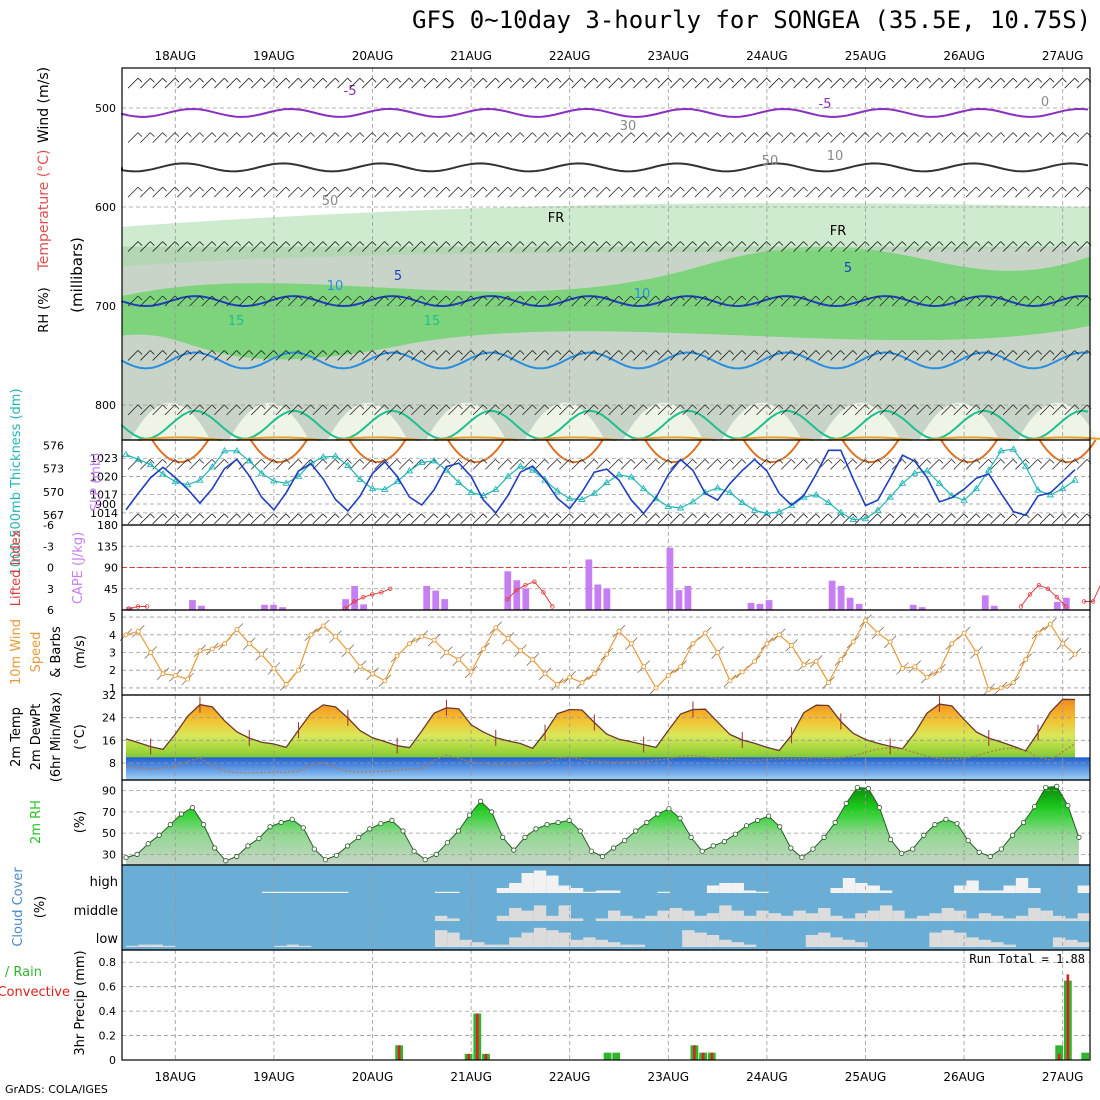 The width and height of the screenshot is (1100, 1100). I want to click on contour-label: 50, so click(330, 201).